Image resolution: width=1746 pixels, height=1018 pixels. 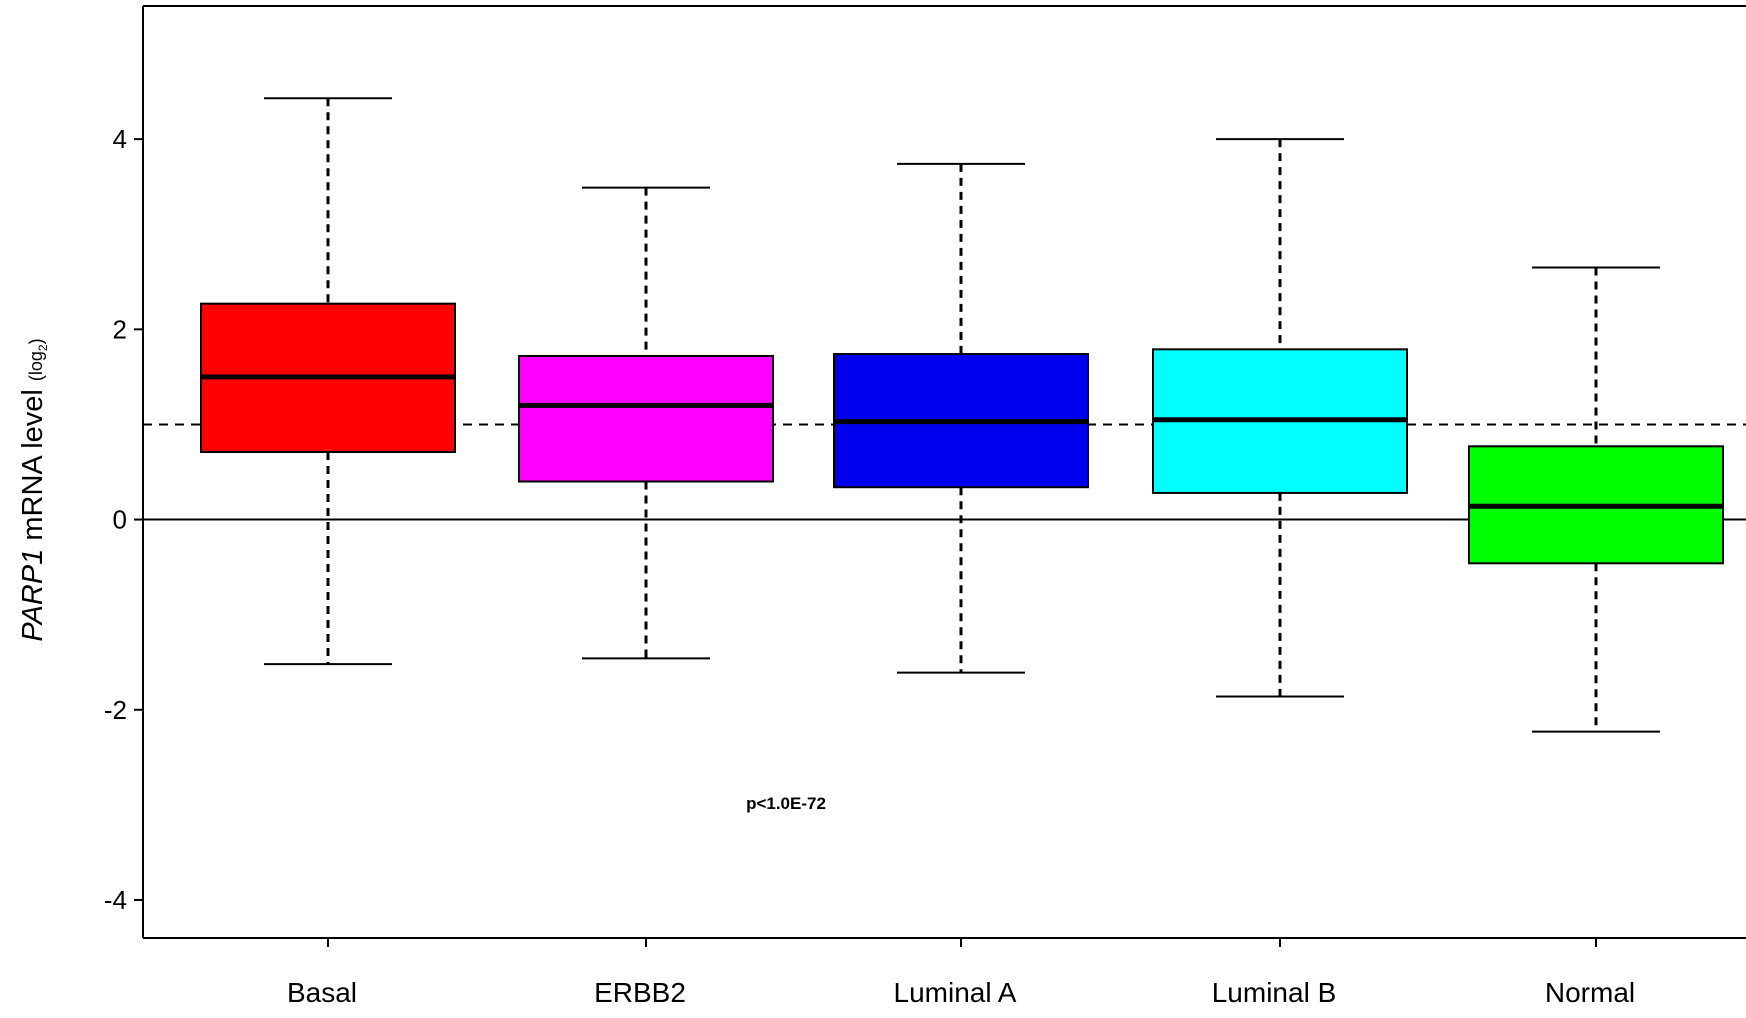 I want to click on y-tick-label: 2, so click(x=120, y=329).